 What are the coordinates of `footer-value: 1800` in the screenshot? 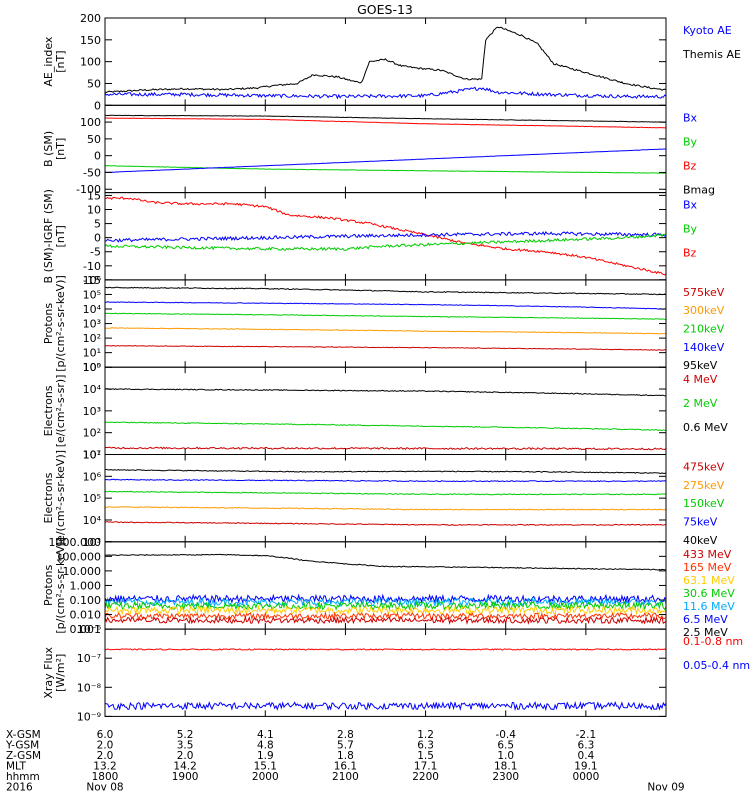 It's located at (105, 777).